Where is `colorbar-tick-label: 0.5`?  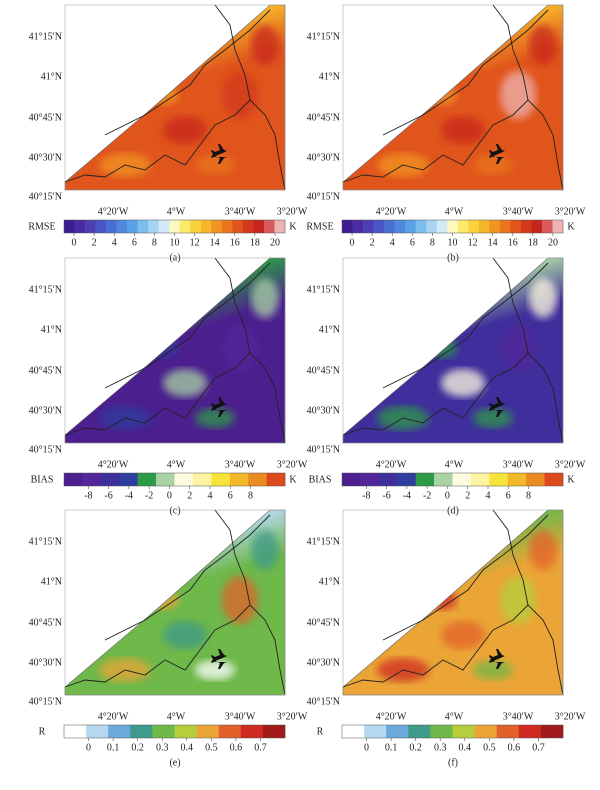 colorbar-tick-label: 0.5 is located at coordinates (211, 747).